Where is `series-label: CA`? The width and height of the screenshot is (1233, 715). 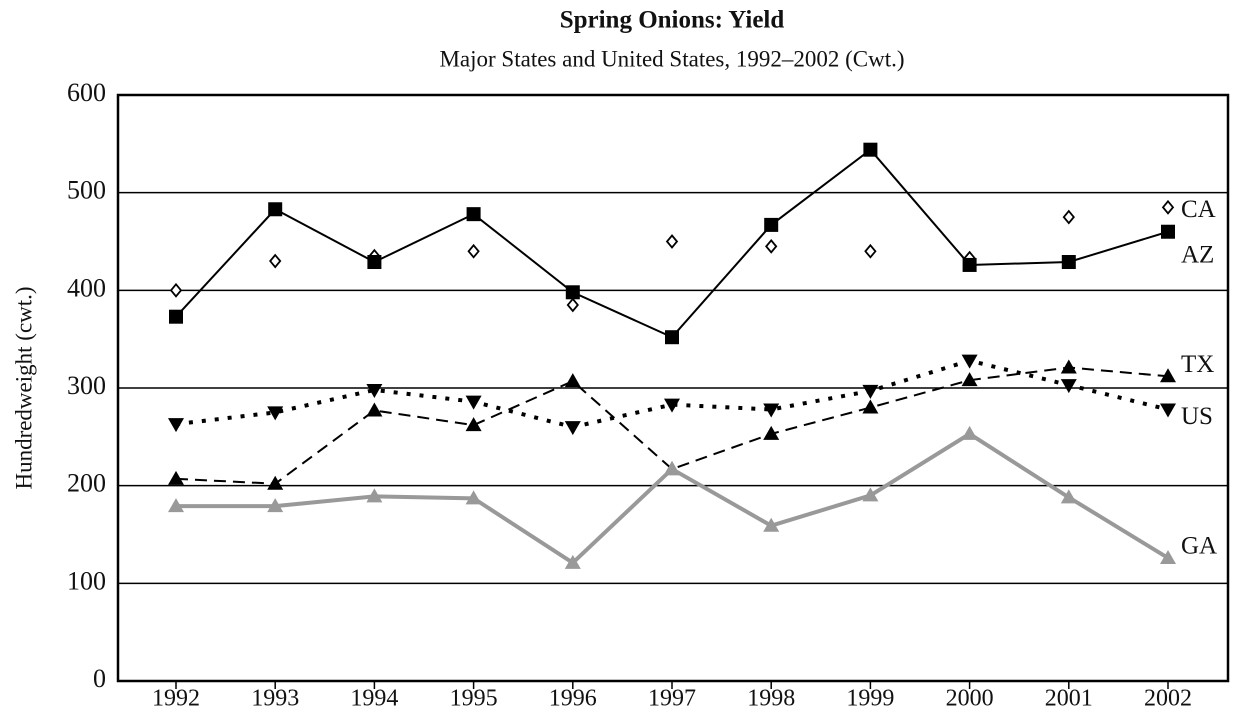
series-label: CA is located at coordinates (1198, 209).